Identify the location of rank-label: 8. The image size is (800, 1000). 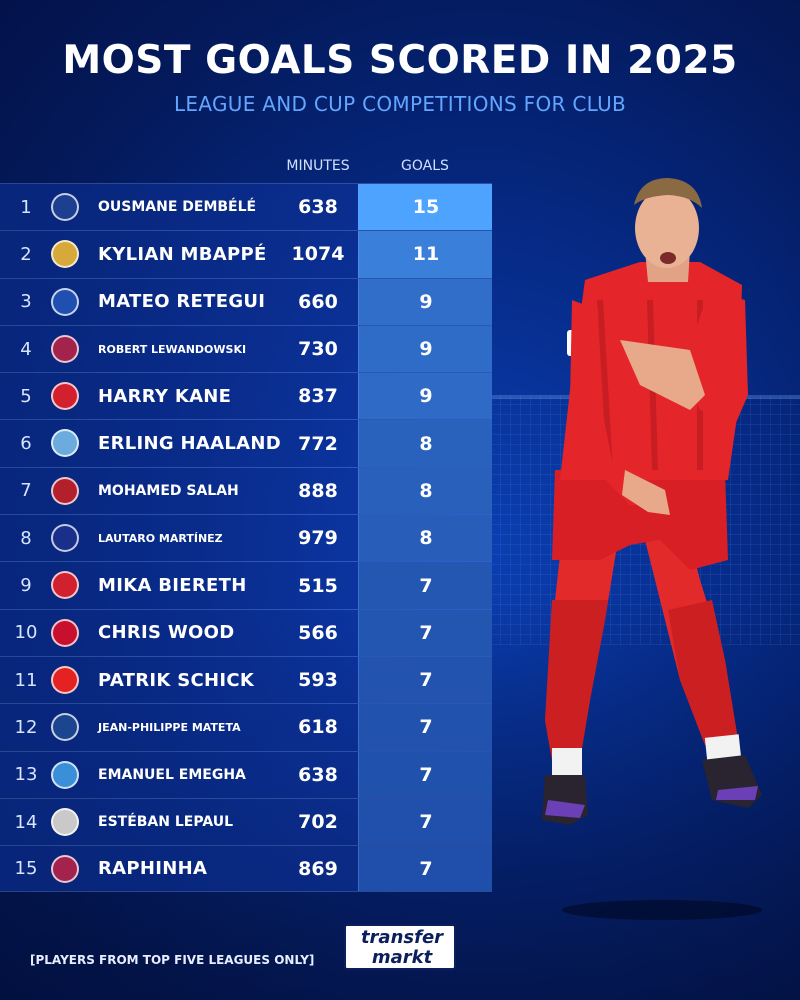
(26, 538).